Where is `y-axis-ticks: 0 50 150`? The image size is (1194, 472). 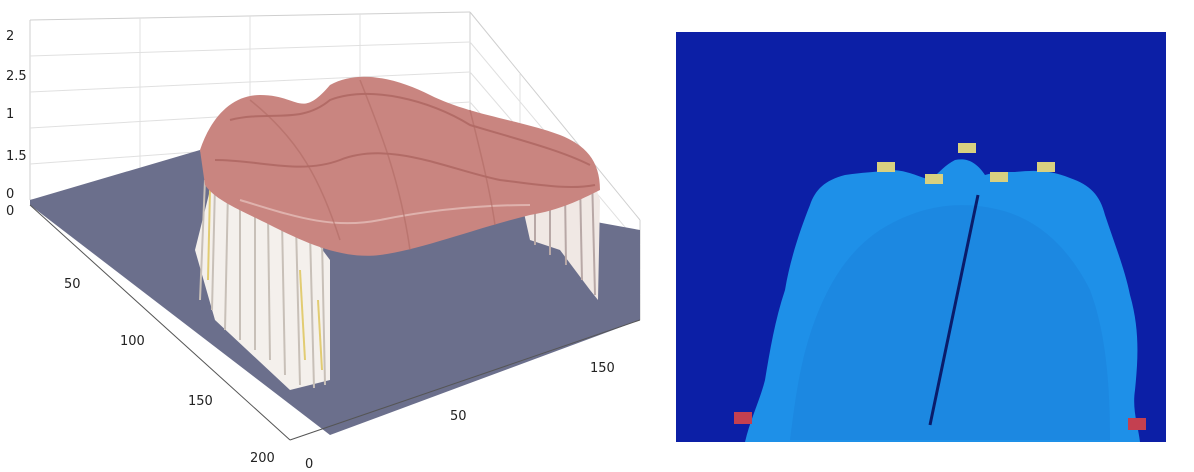 y-axis-ticks: 0 50 150 is located at coordinates (460, 416).